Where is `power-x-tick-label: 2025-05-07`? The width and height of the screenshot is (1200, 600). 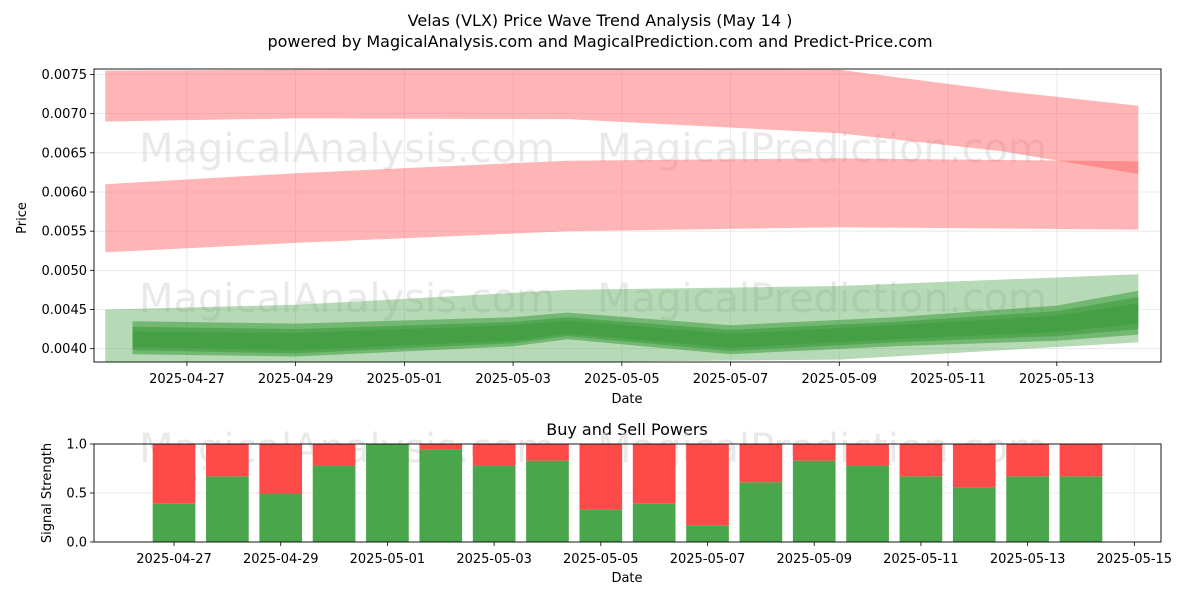
power-x-tick-label: 2025-05-07 is located at coordinates (708, 559).